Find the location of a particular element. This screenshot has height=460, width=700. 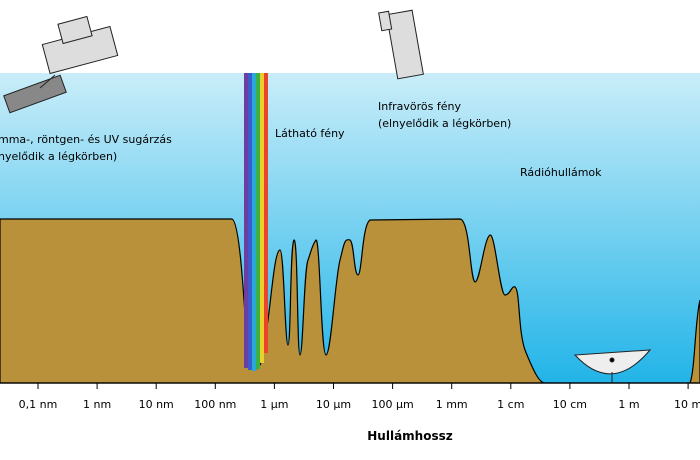

tick-label: 10 nm is located at coordinates (156, 404).